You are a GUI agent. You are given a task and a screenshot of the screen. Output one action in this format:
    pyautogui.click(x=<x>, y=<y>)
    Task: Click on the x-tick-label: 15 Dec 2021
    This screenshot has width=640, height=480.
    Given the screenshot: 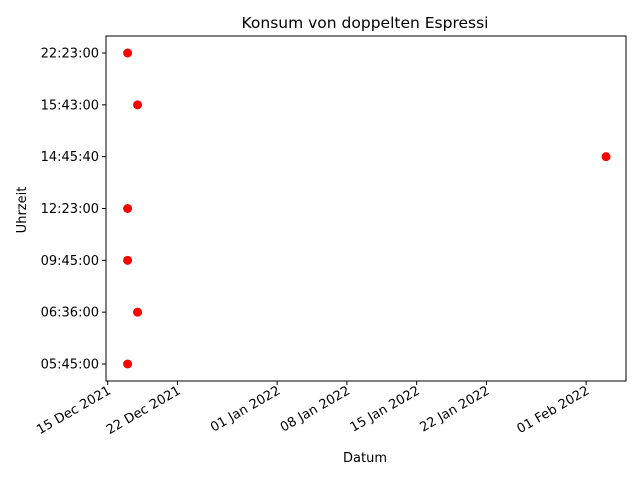 What is the action you would take?
    pyautogui.click(x=73, y=410)
    